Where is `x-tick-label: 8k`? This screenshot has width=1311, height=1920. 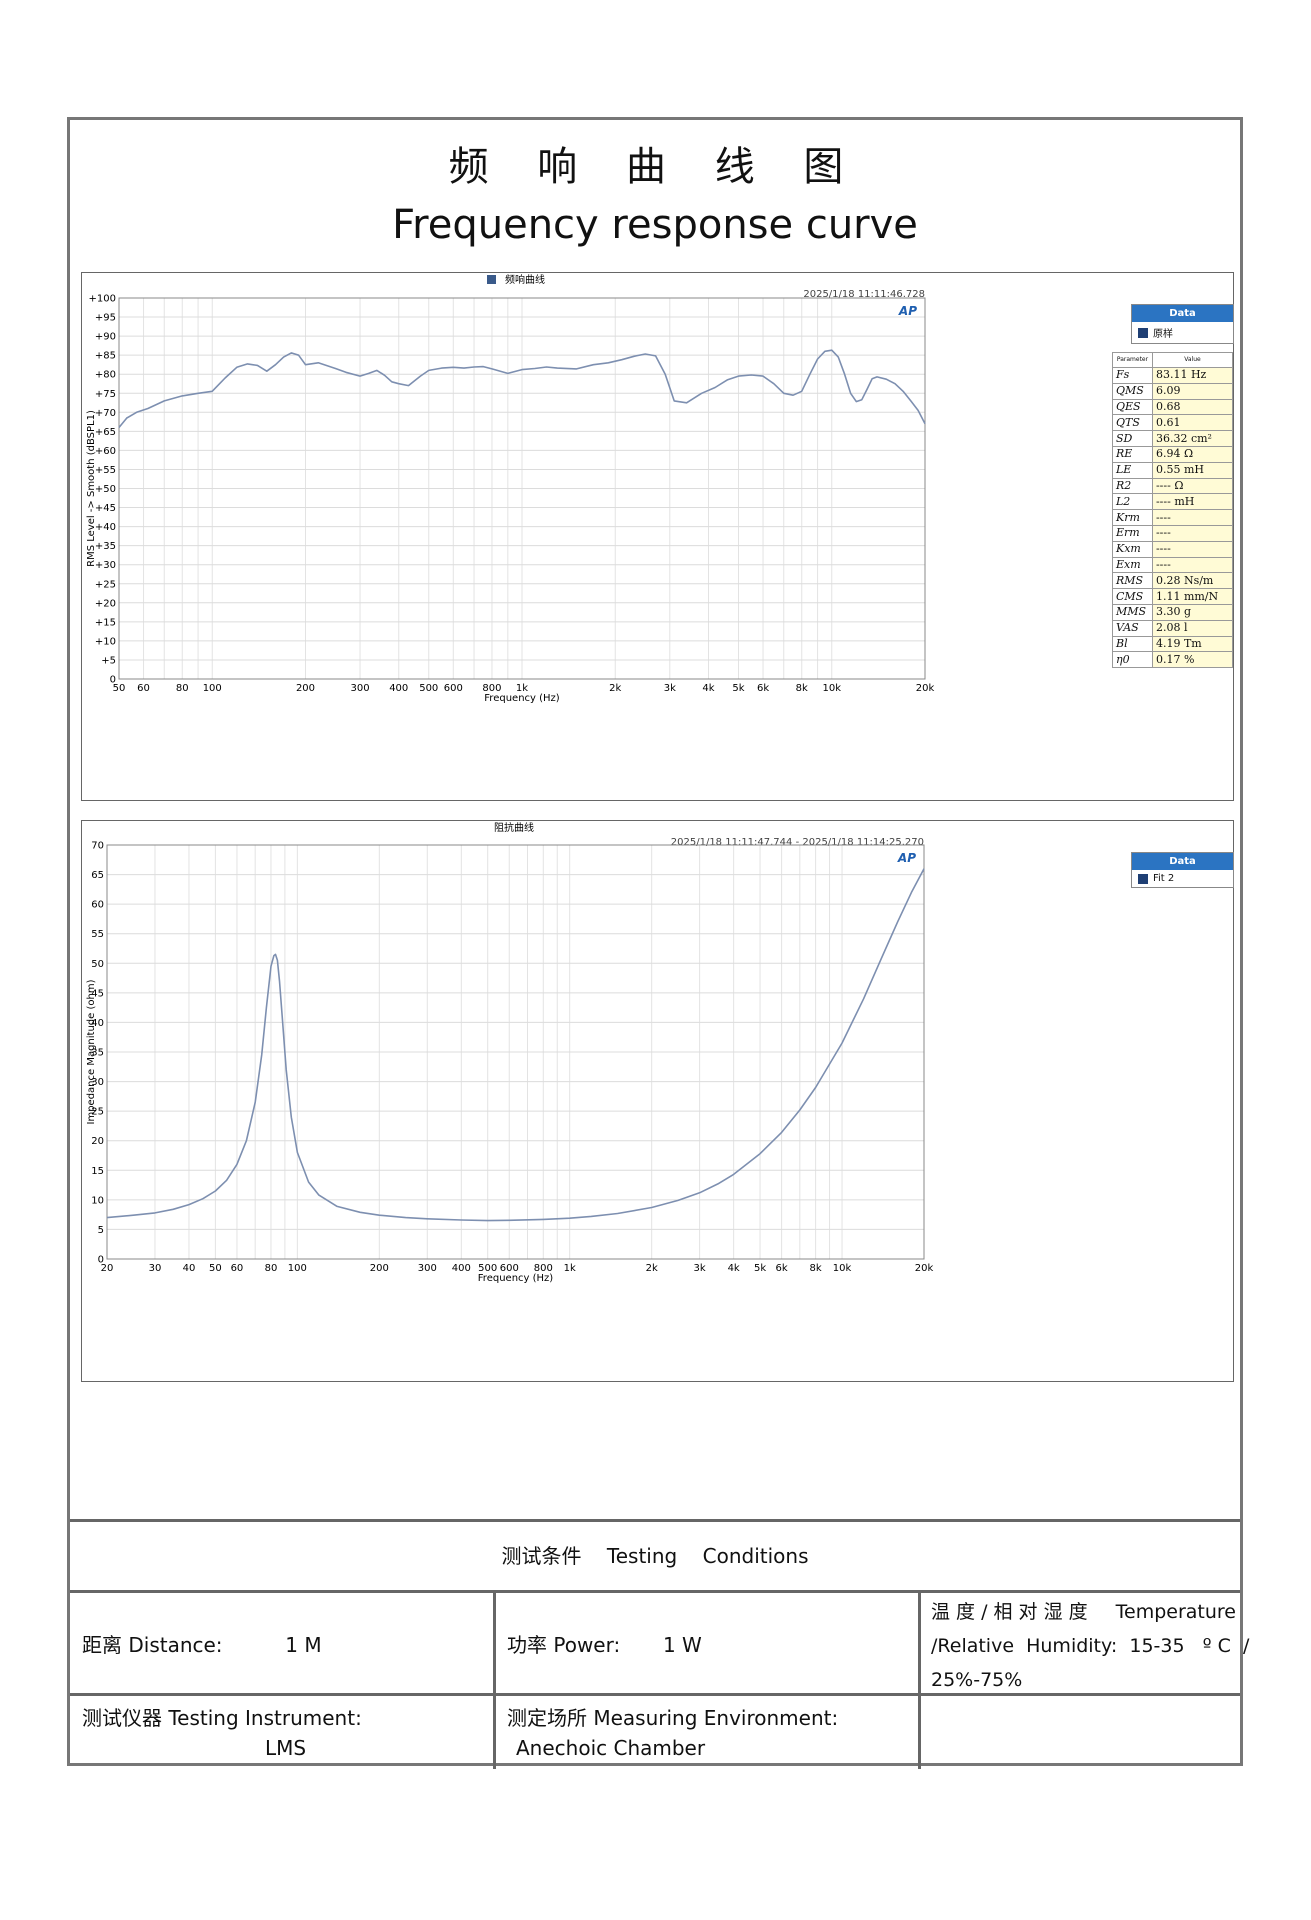 x-tick-label: 8k is located at coordinates (816, 1268).